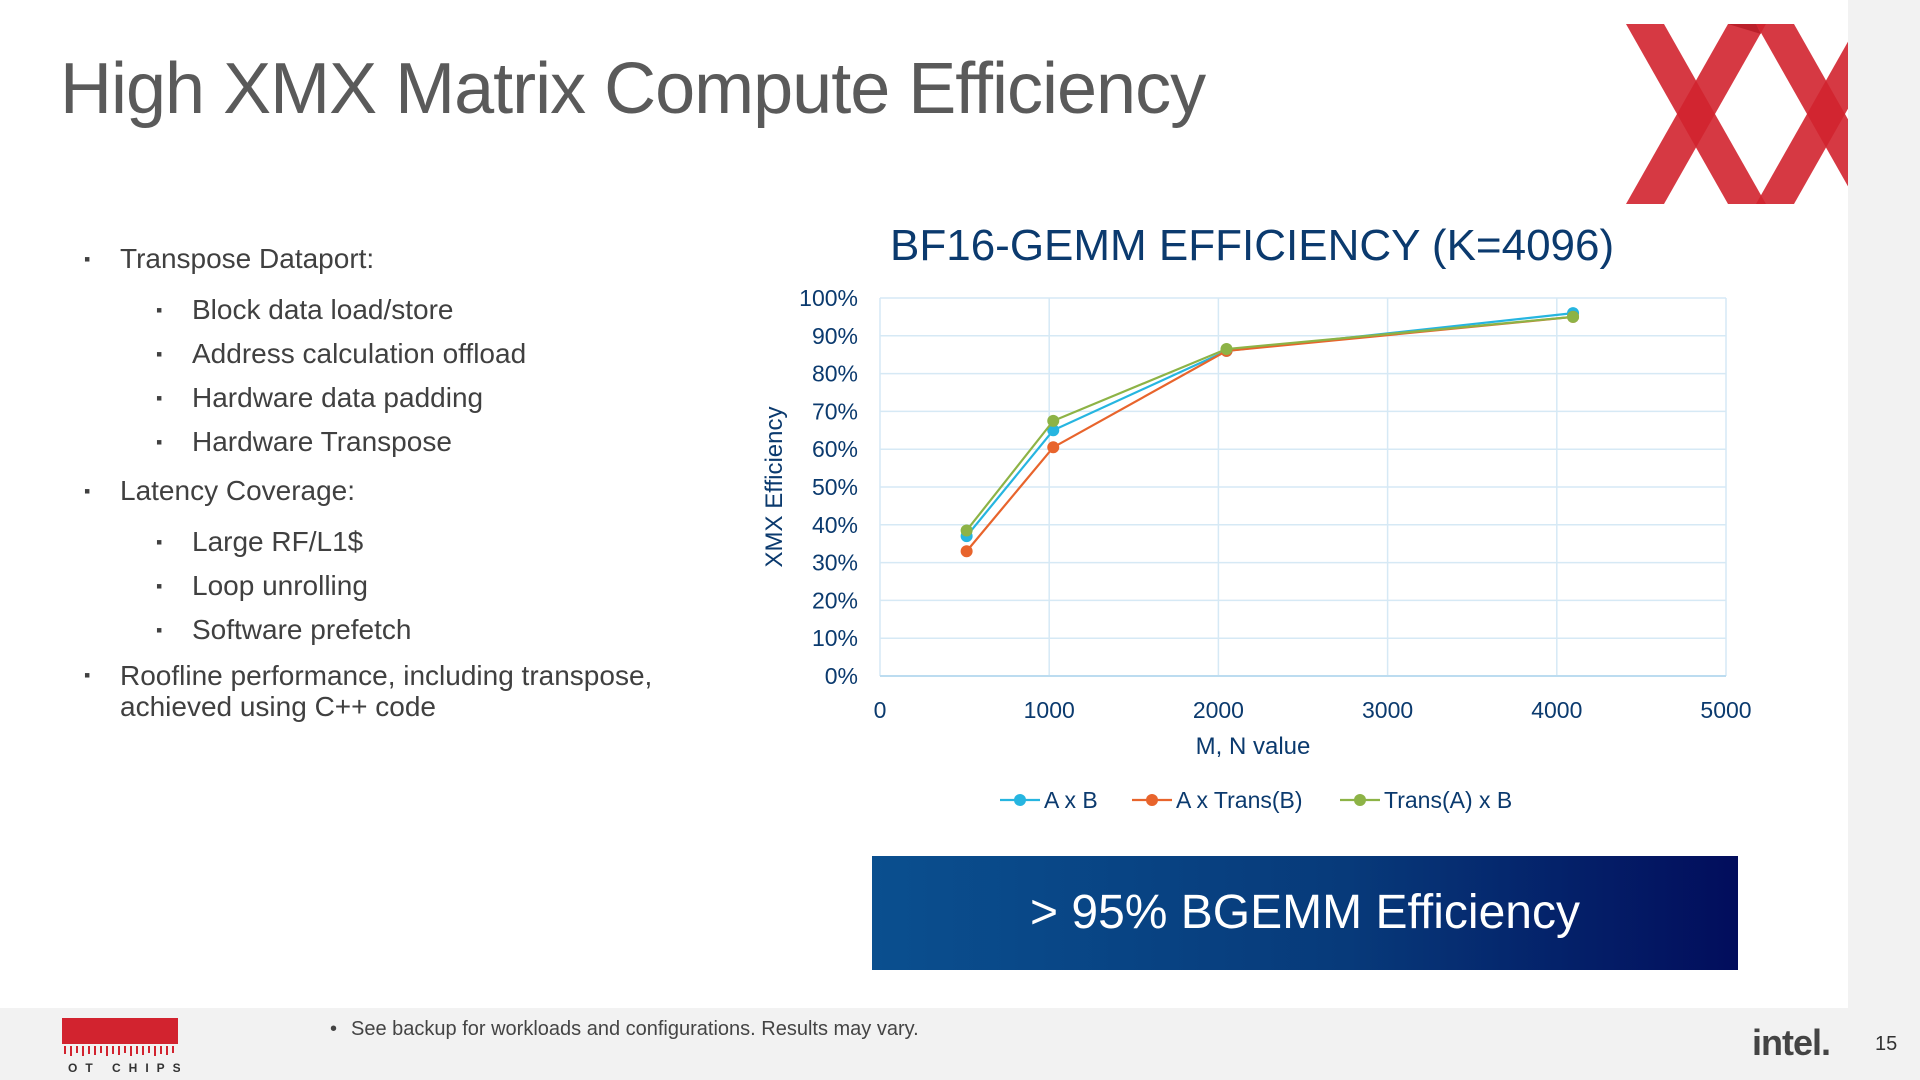  I want to click on x-axis-label: M, N value, so click(1253, 746).